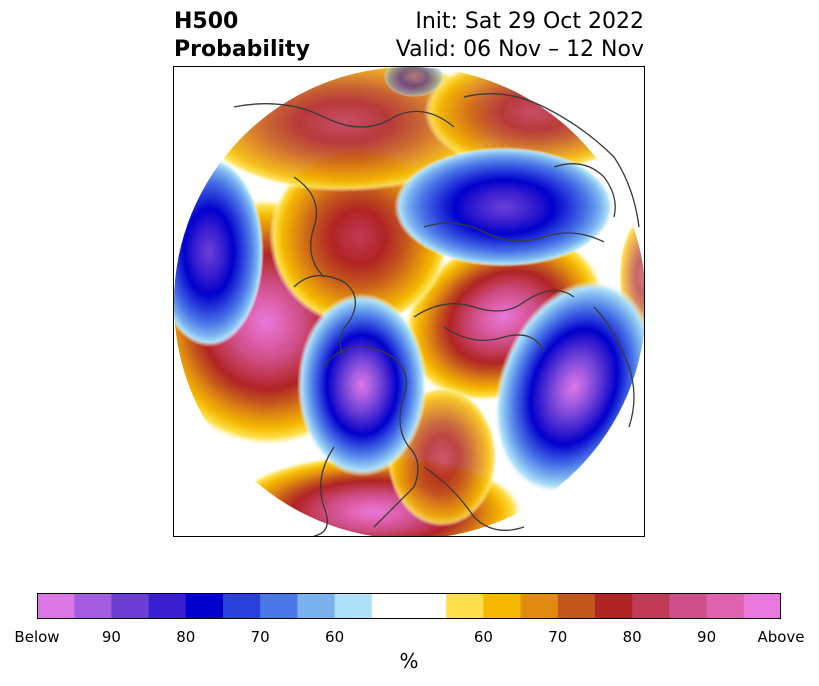 Image resolution: width=819 pixels, height=686 pixels. What do you see at coordinates (519, 49) in the screenshot?
I see `valid-range: Valid: 06 Nov – 12 Nov` at bounding box center [519, 49].